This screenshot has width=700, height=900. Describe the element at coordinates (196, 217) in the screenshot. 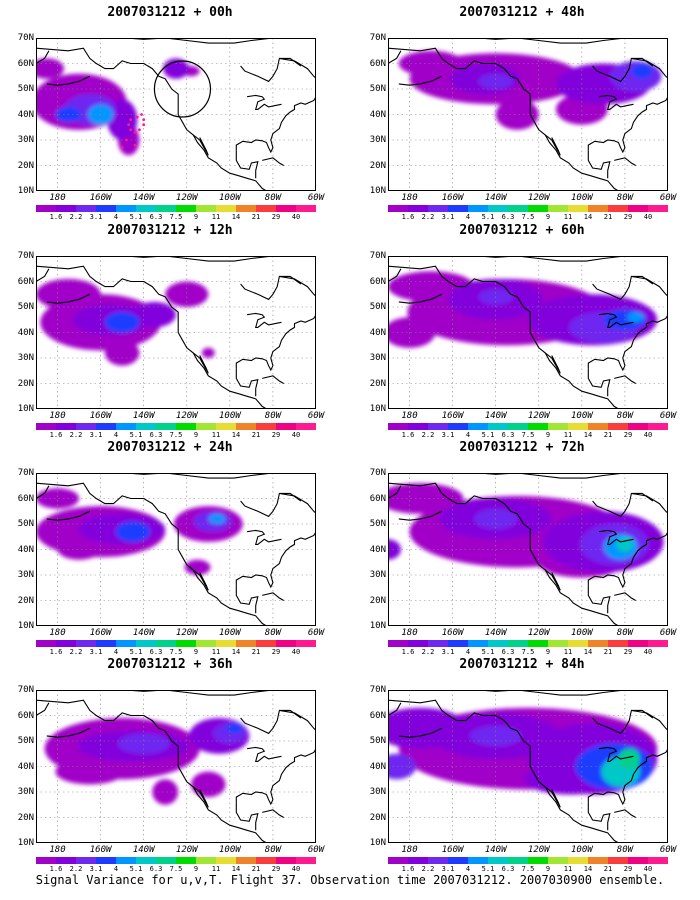

I see `colorbar-label: 9` at that location.